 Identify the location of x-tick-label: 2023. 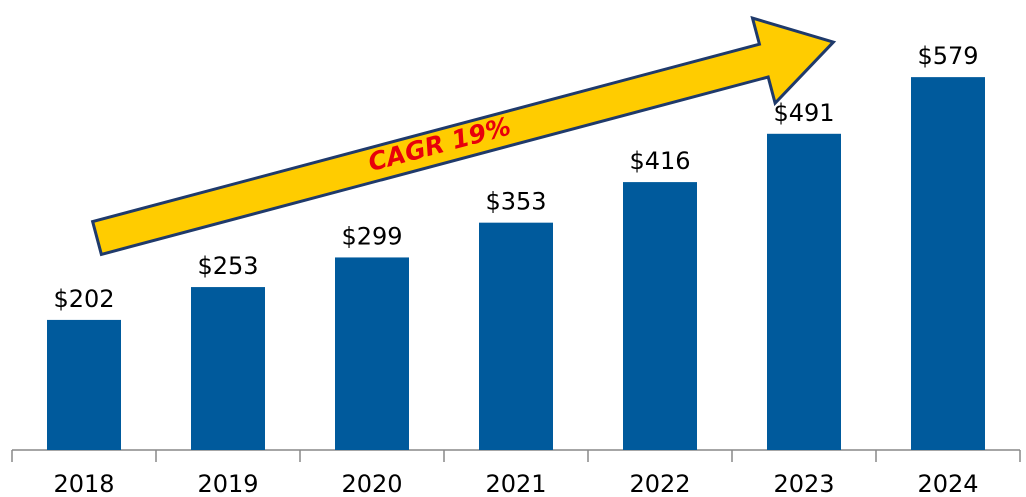
(803, 483).